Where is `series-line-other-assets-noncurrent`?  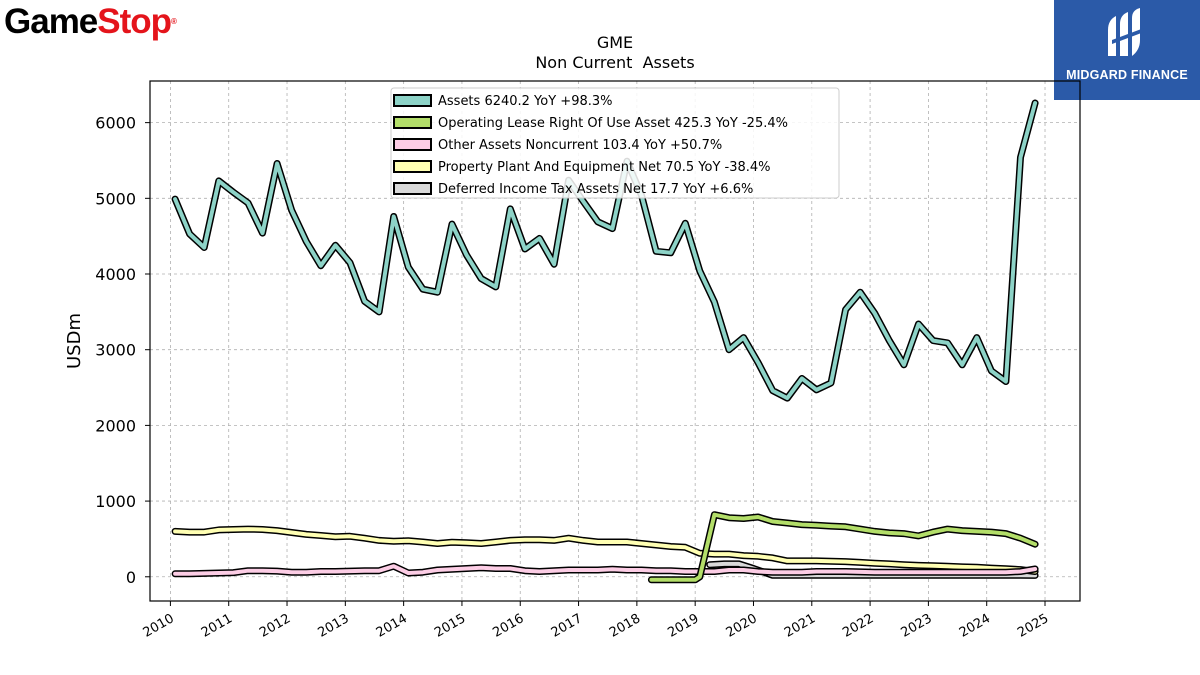 series-line-other-assets-noncurrent is located at coordinates (605, 570).